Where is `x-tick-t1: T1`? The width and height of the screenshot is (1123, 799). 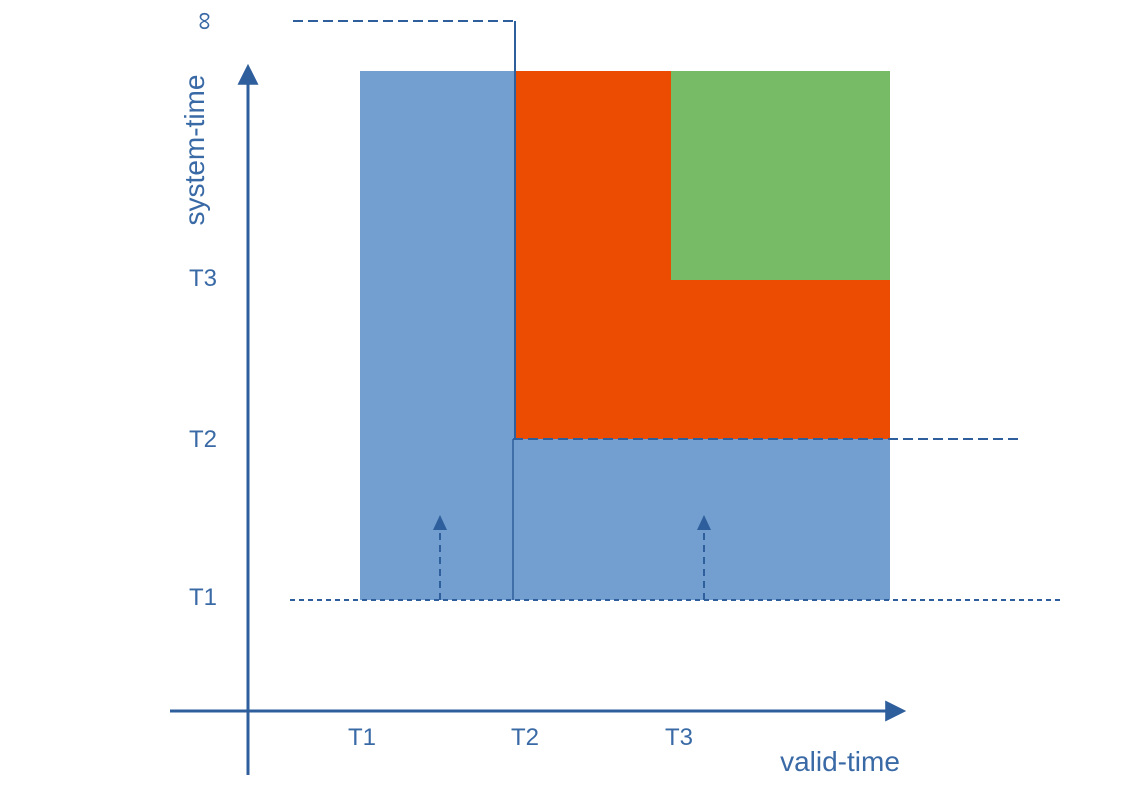 x-tick-t1: T1 is located at coordinates (362, 737).